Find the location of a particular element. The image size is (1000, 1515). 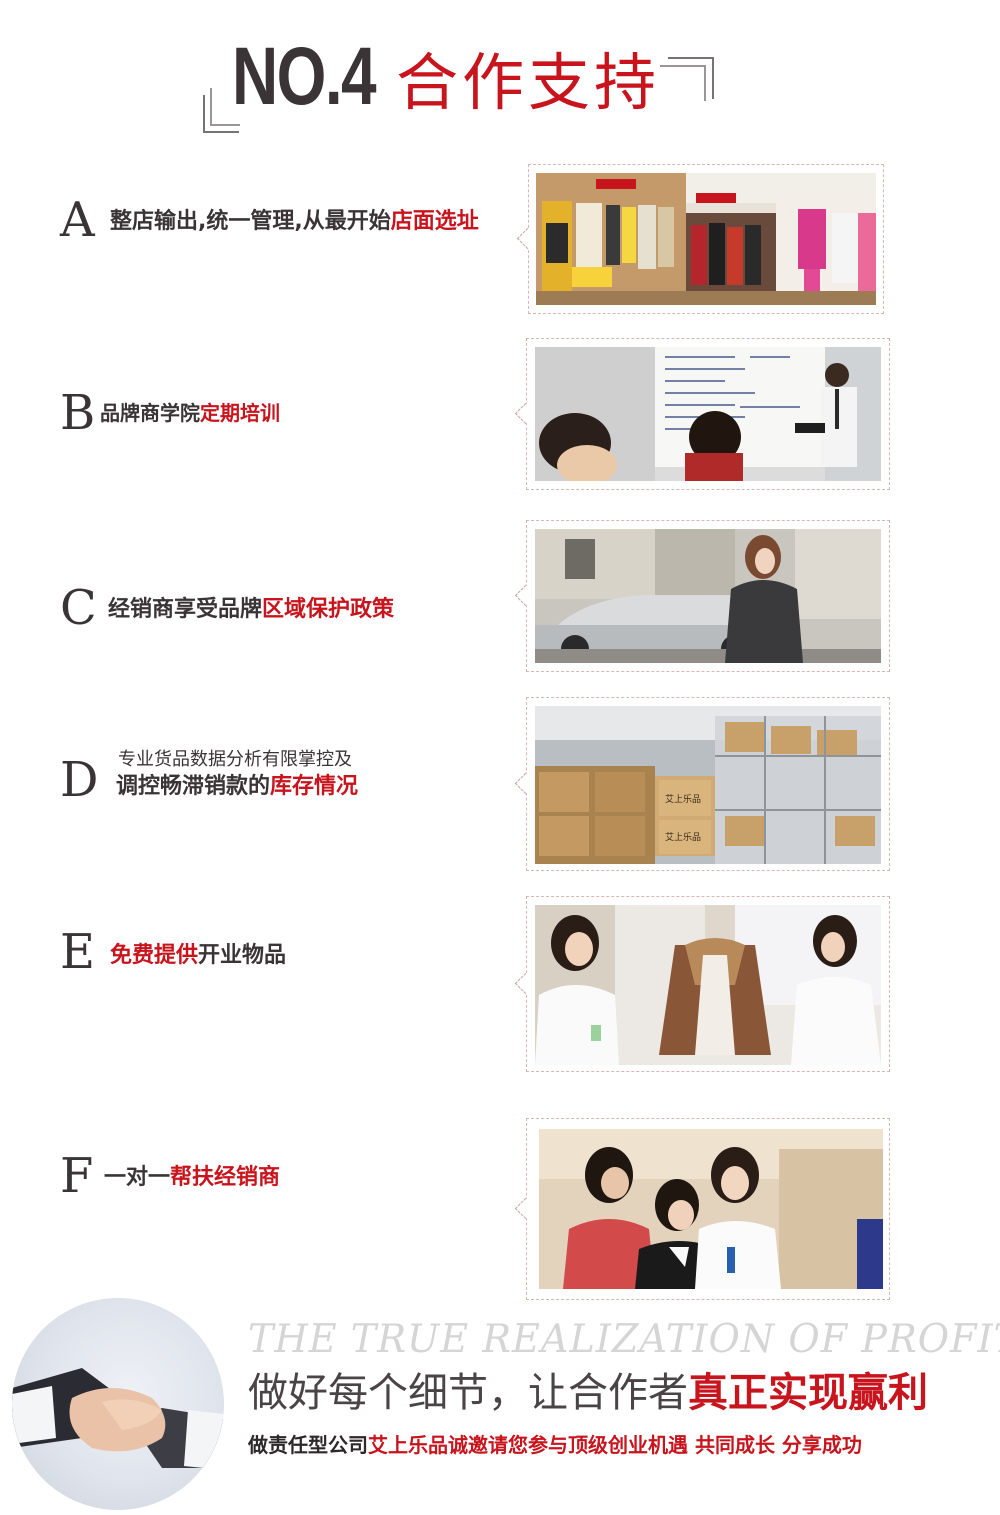

feature-letter-c: C is located at coordinates (78, 608).